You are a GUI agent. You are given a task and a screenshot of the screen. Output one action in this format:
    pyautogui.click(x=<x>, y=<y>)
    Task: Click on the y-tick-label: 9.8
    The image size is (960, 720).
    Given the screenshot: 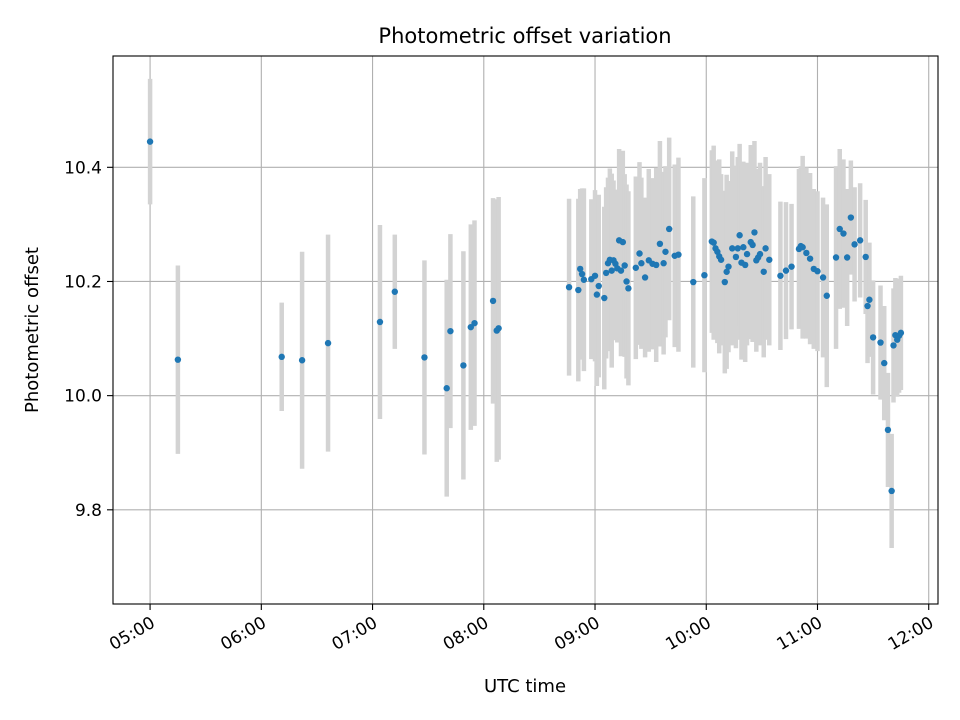 What is the action you would take?
    pyautogui.click(x=88, y=511)
    